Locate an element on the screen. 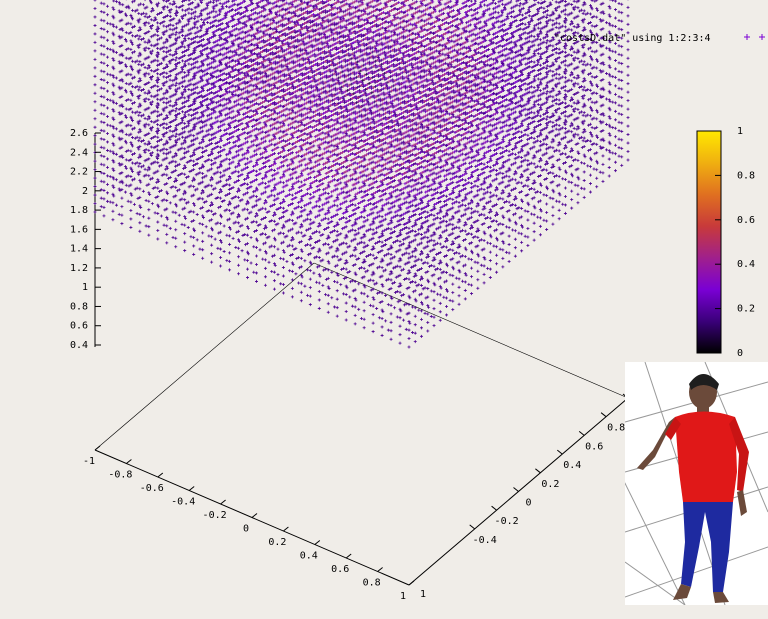 The image size is (768, 619). y-back-axis is located at coordinates (471, 330).